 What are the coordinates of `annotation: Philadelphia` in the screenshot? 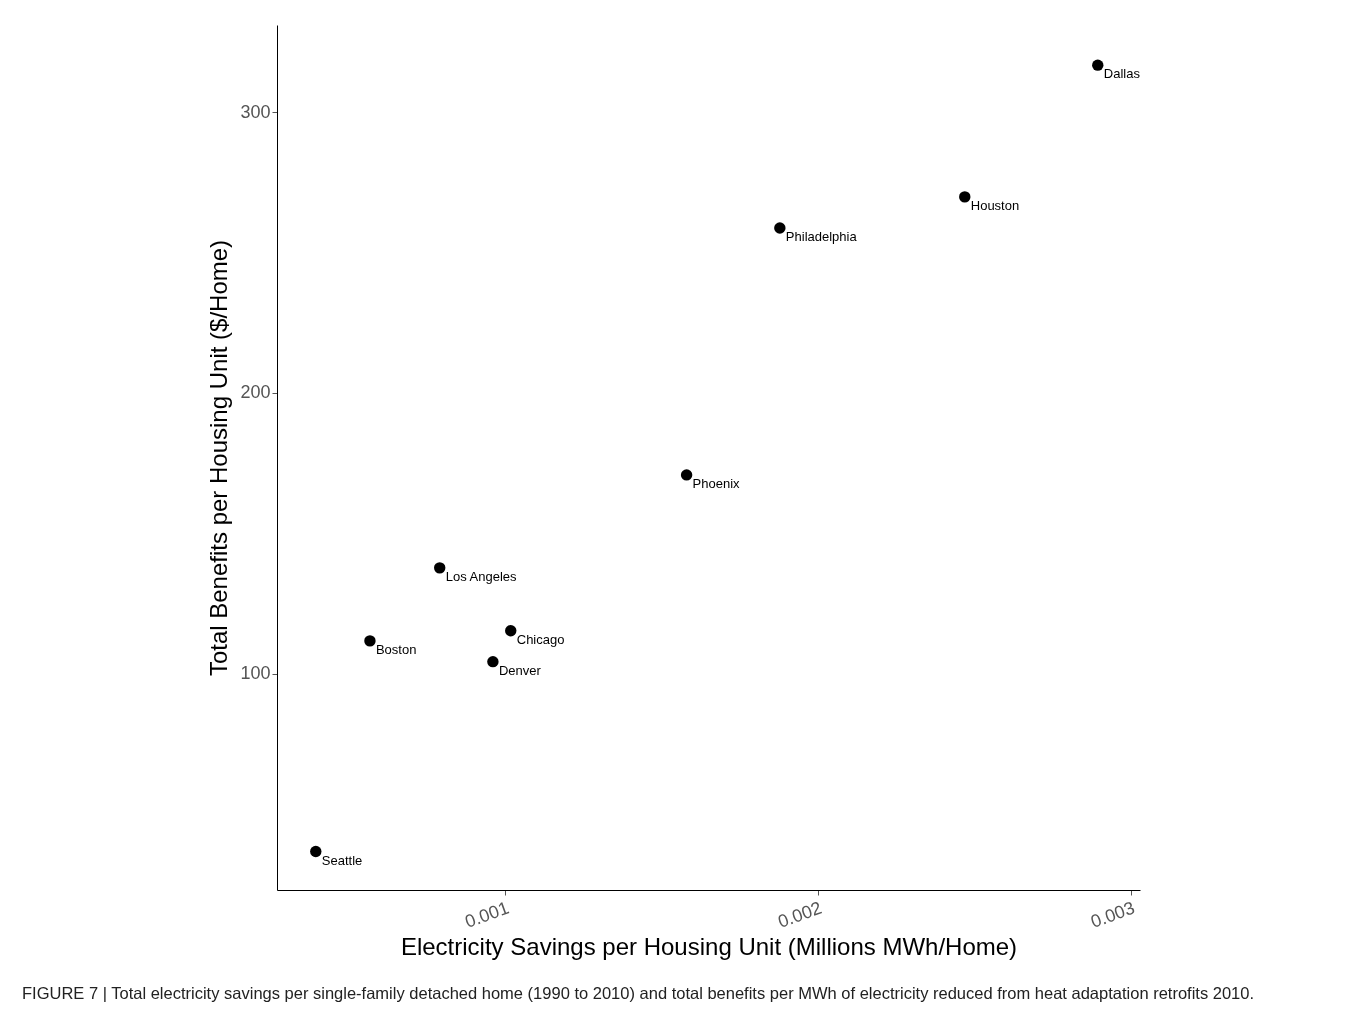 It's located at (821, 237).